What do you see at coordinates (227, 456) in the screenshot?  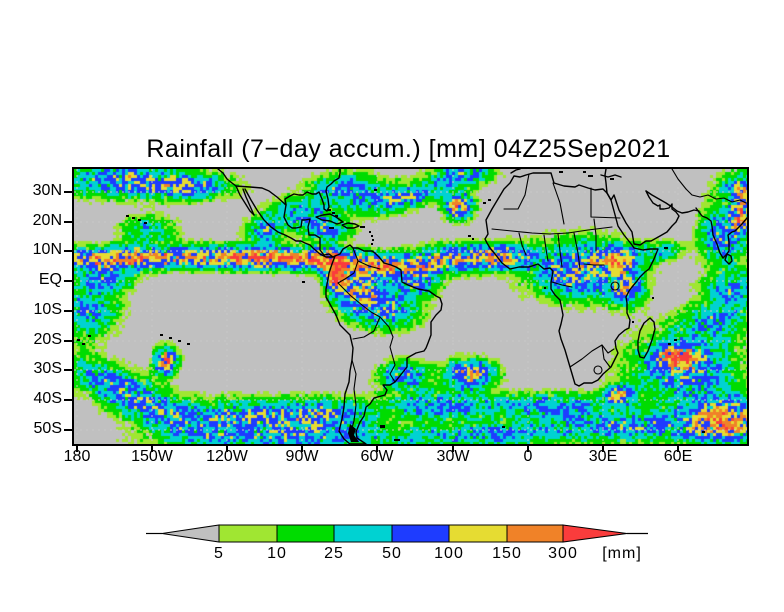 I see `lon-tick-label: 120W` at bounding box center [227, 456].